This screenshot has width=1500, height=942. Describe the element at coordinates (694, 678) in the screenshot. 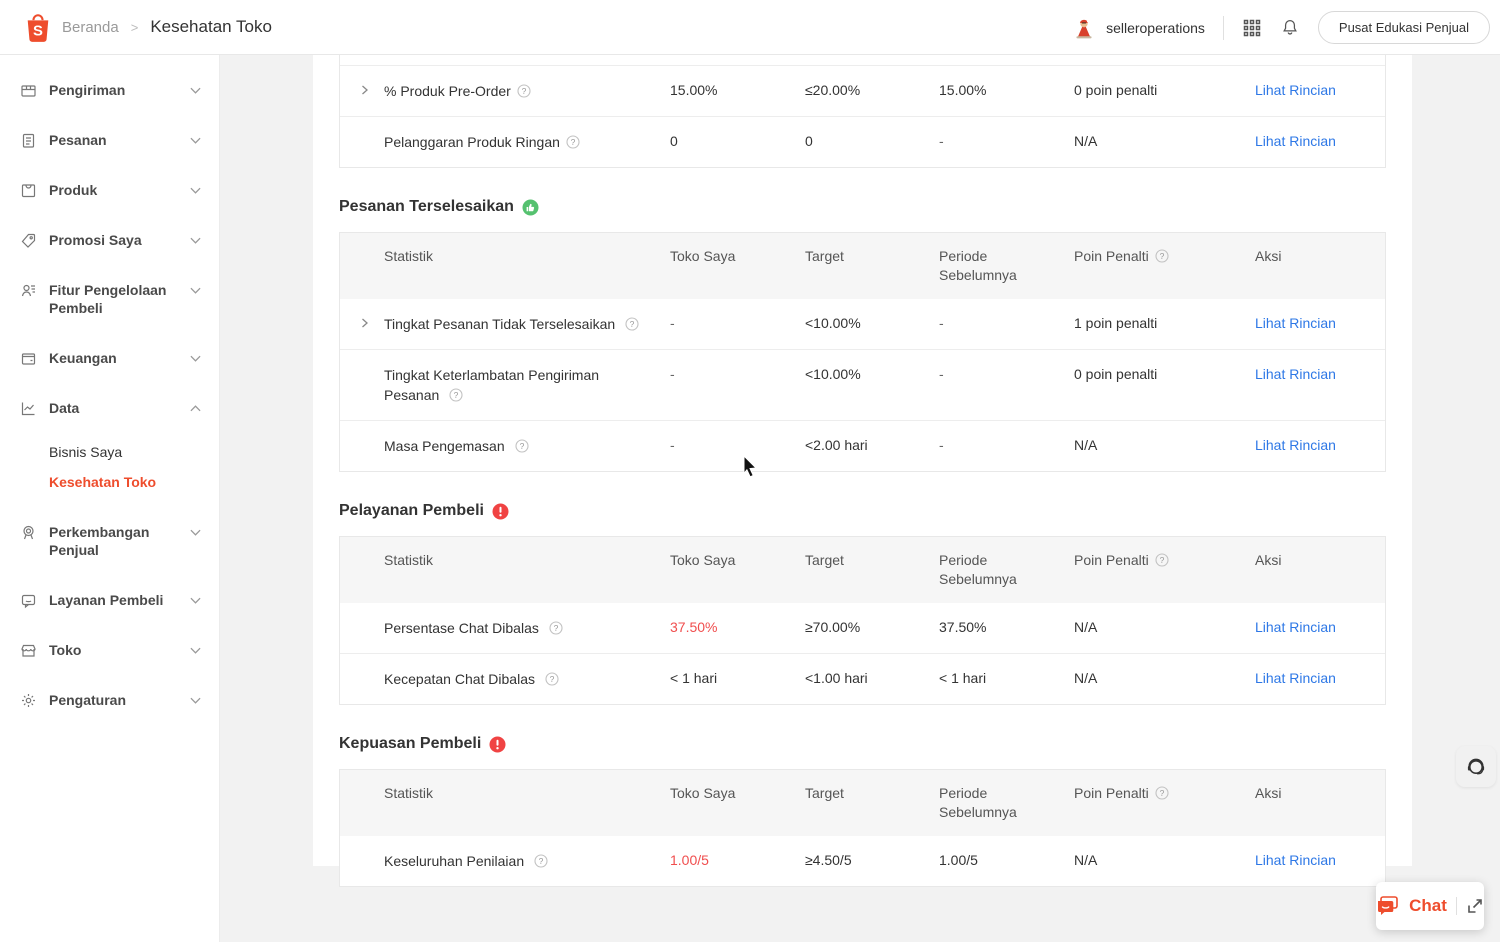

I see `toko-saya-value: < 1 hari` at that location.